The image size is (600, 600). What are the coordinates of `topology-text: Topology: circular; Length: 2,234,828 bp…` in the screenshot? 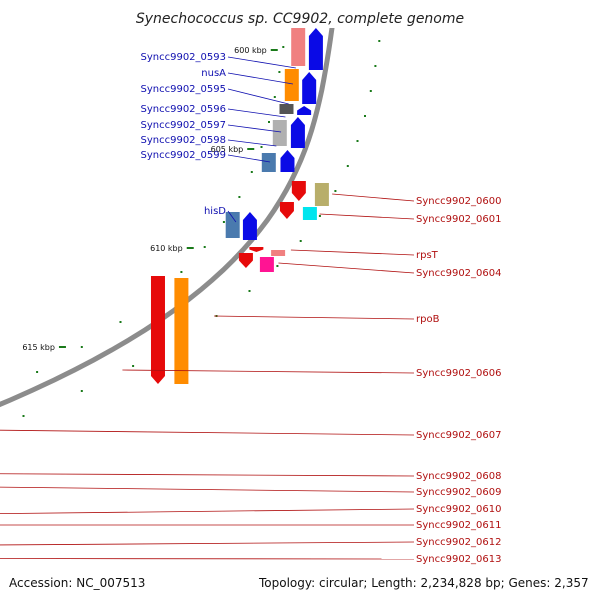 It's located at (424, 583).